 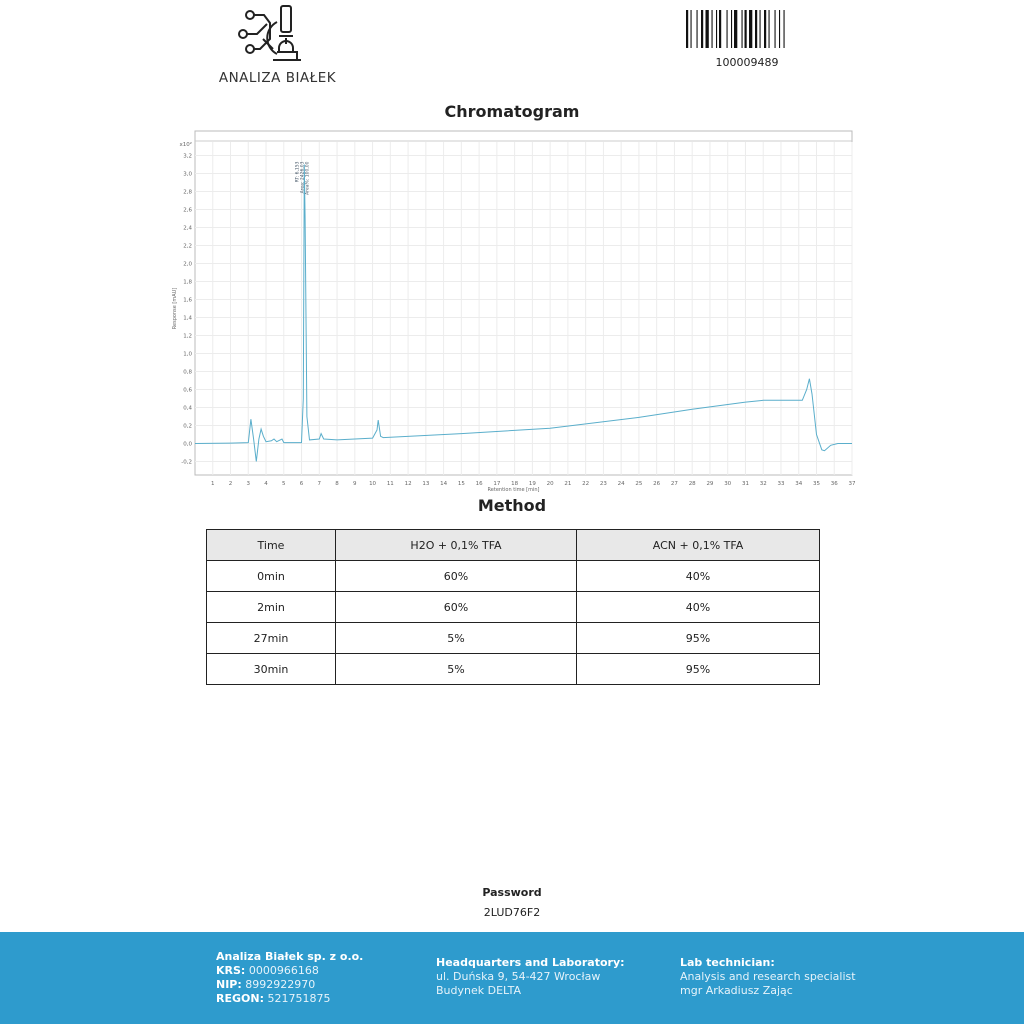 What do you see at coordinates (271, 669) in the screenshot?
I see `cell: 30min` at bounding box center [271, 669].